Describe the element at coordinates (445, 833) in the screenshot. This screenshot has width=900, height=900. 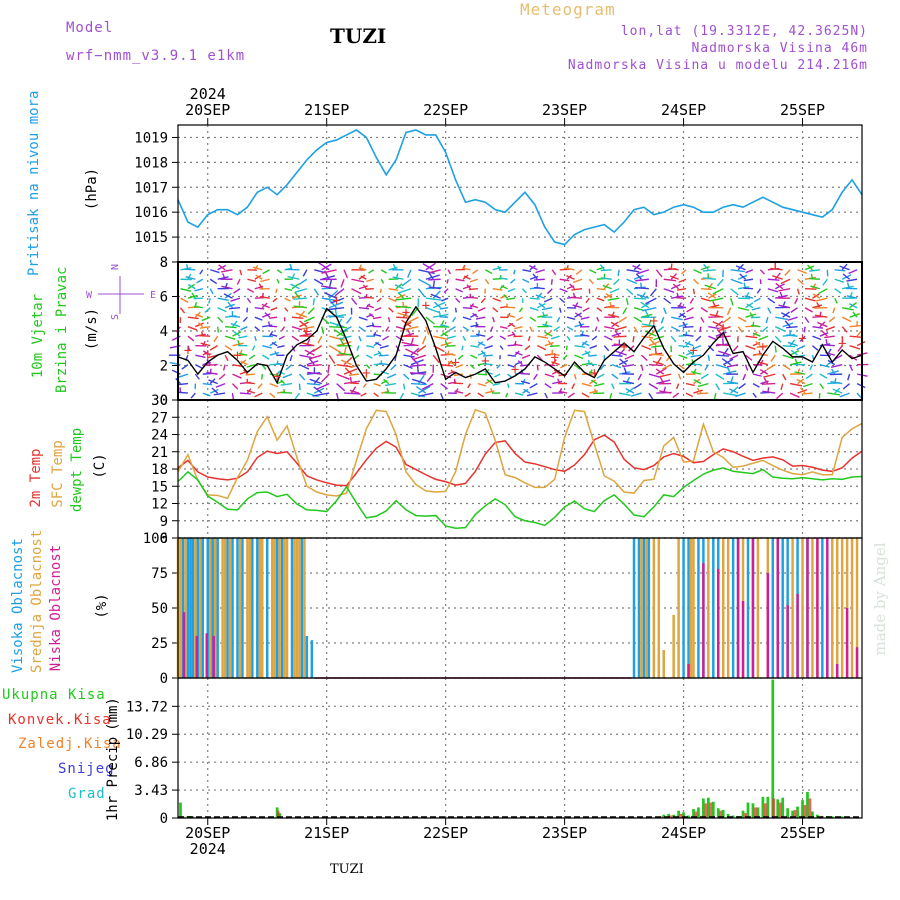
I see `day-label-bottom: 22SEP` at that location.